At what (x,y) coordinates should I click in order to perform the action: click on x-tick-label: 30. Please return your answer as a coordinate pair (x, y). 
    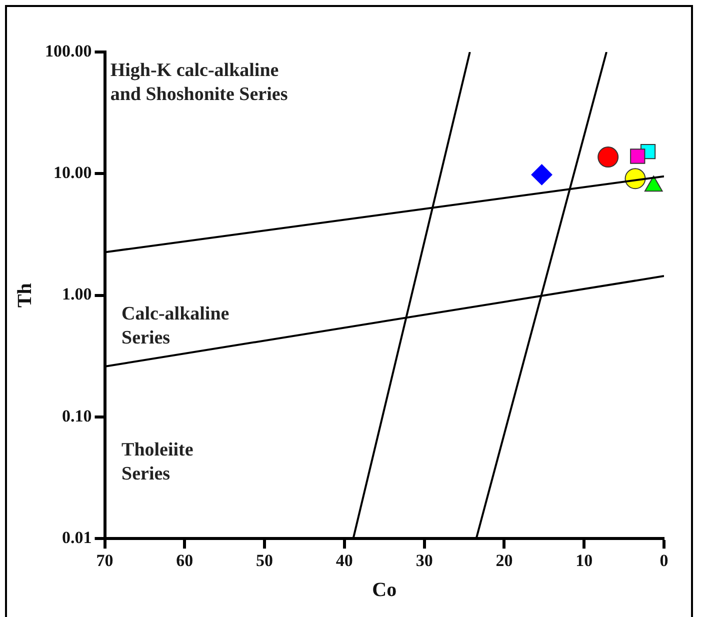
    Looking at the image, I should click on (424, 560).